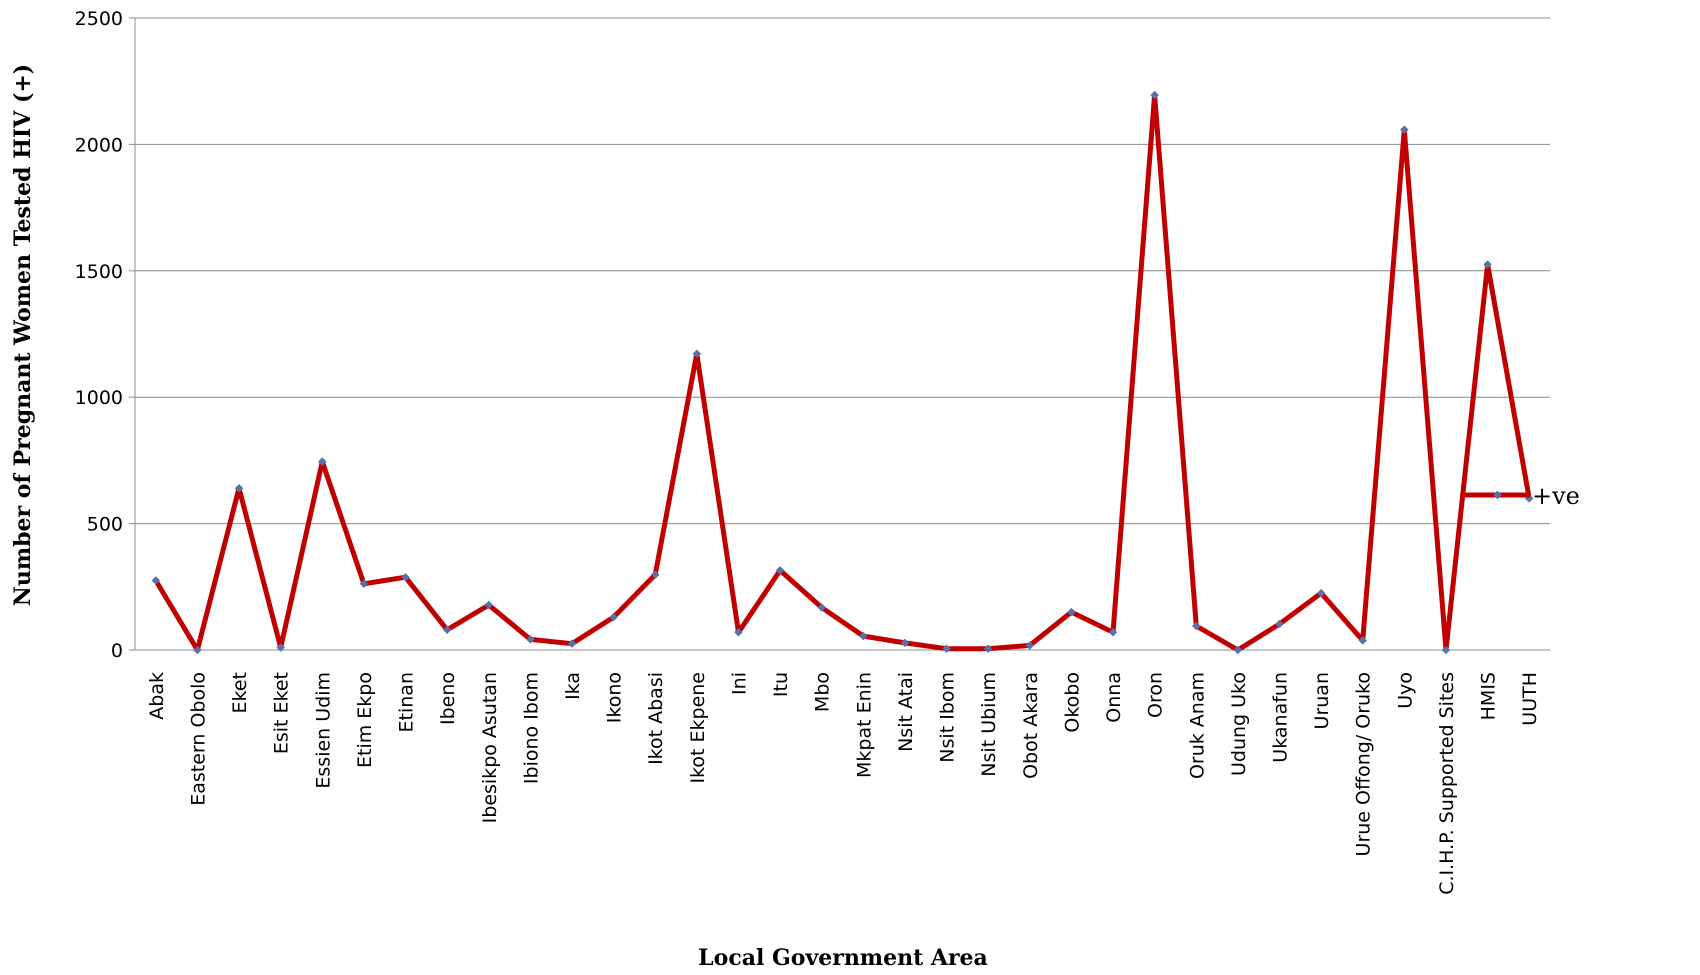  I want to click on x-tick-label: Itu, so click(781, 684).